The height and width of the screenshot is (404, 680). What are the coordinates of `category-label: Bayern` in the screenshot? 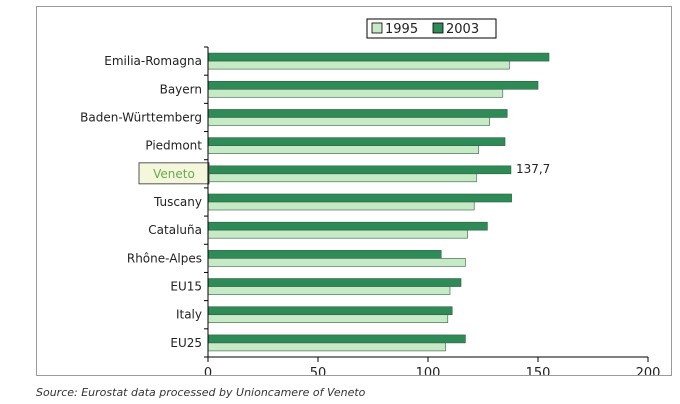 It's located at (181, 89).